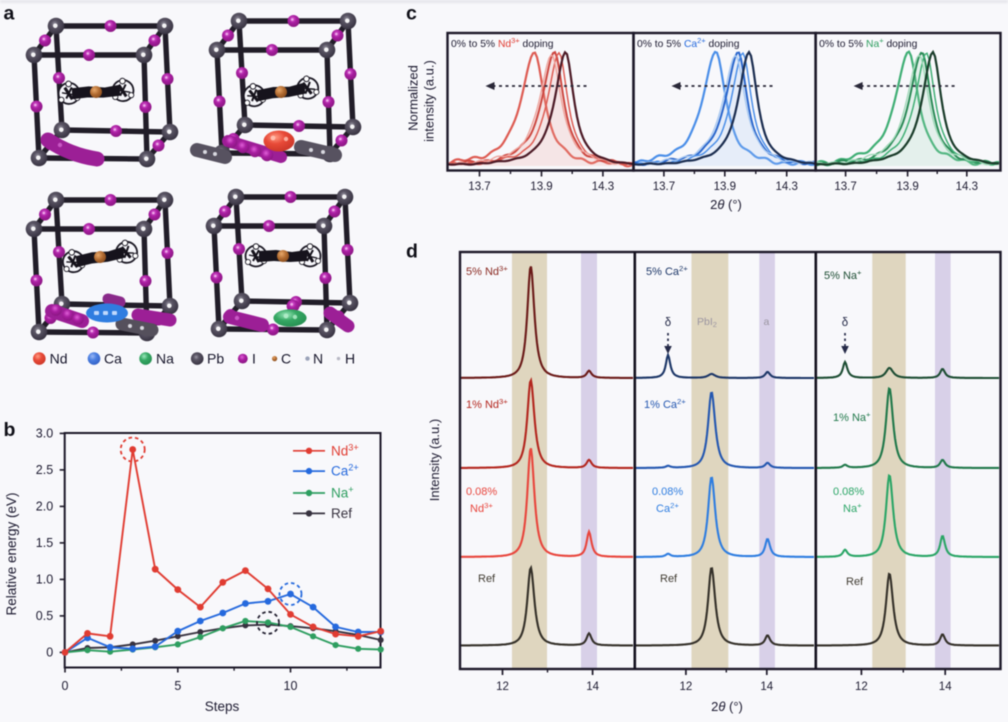 The image size is (1008, 722). I want to click on svg-text: PbI2, so click(707, 322).